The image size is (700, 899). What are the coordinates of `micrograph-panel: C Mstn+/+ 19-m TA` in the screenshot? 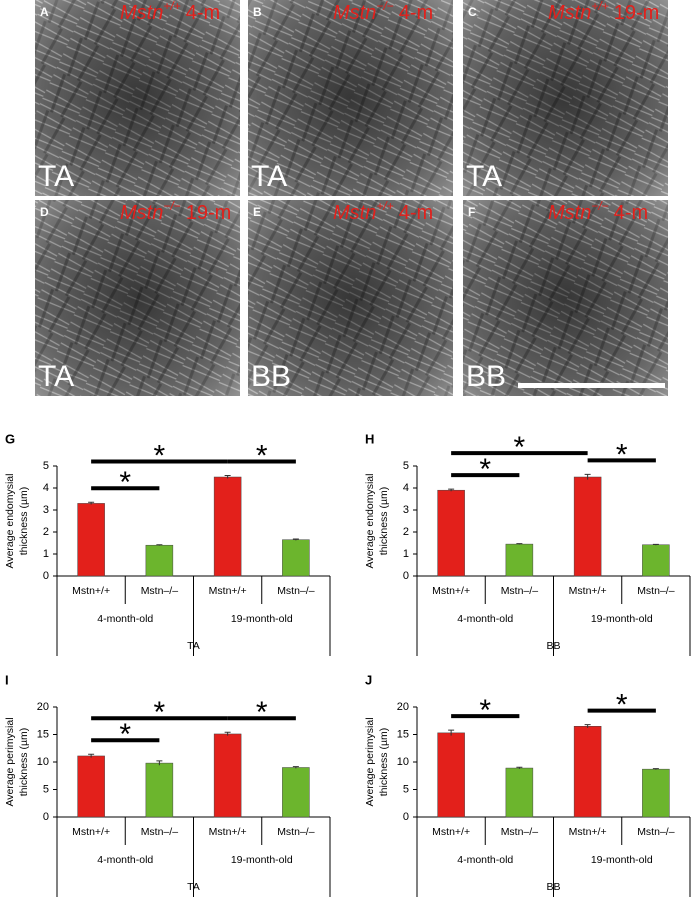 It's located at (565, 98).